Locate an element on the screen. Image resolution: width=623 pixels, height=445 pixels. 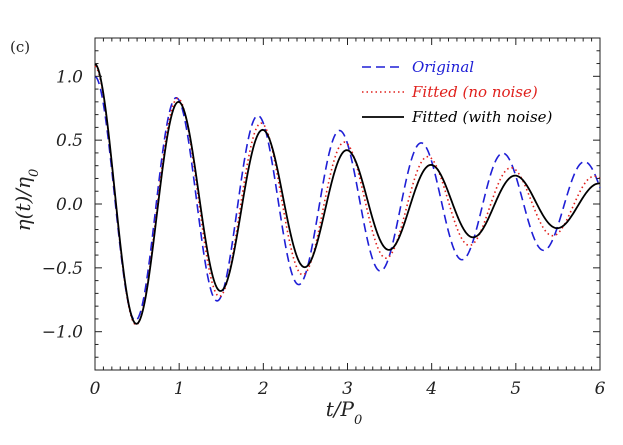
x-tick-label: 6 is located at coordinates (600, 389).